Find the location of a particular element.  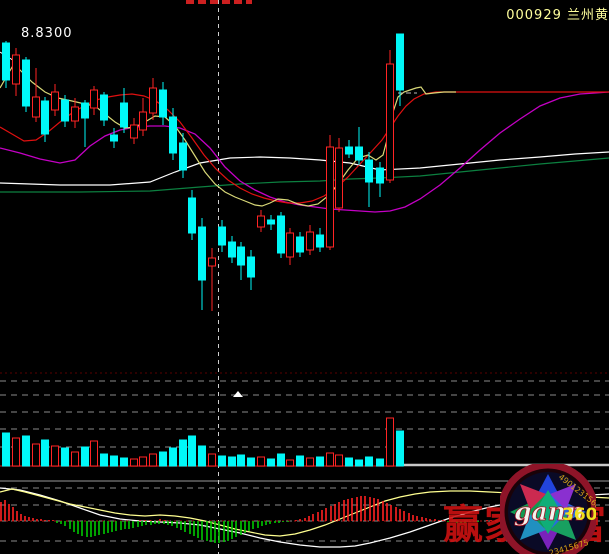

logo-star-icon is located at coordinates (548, 512).